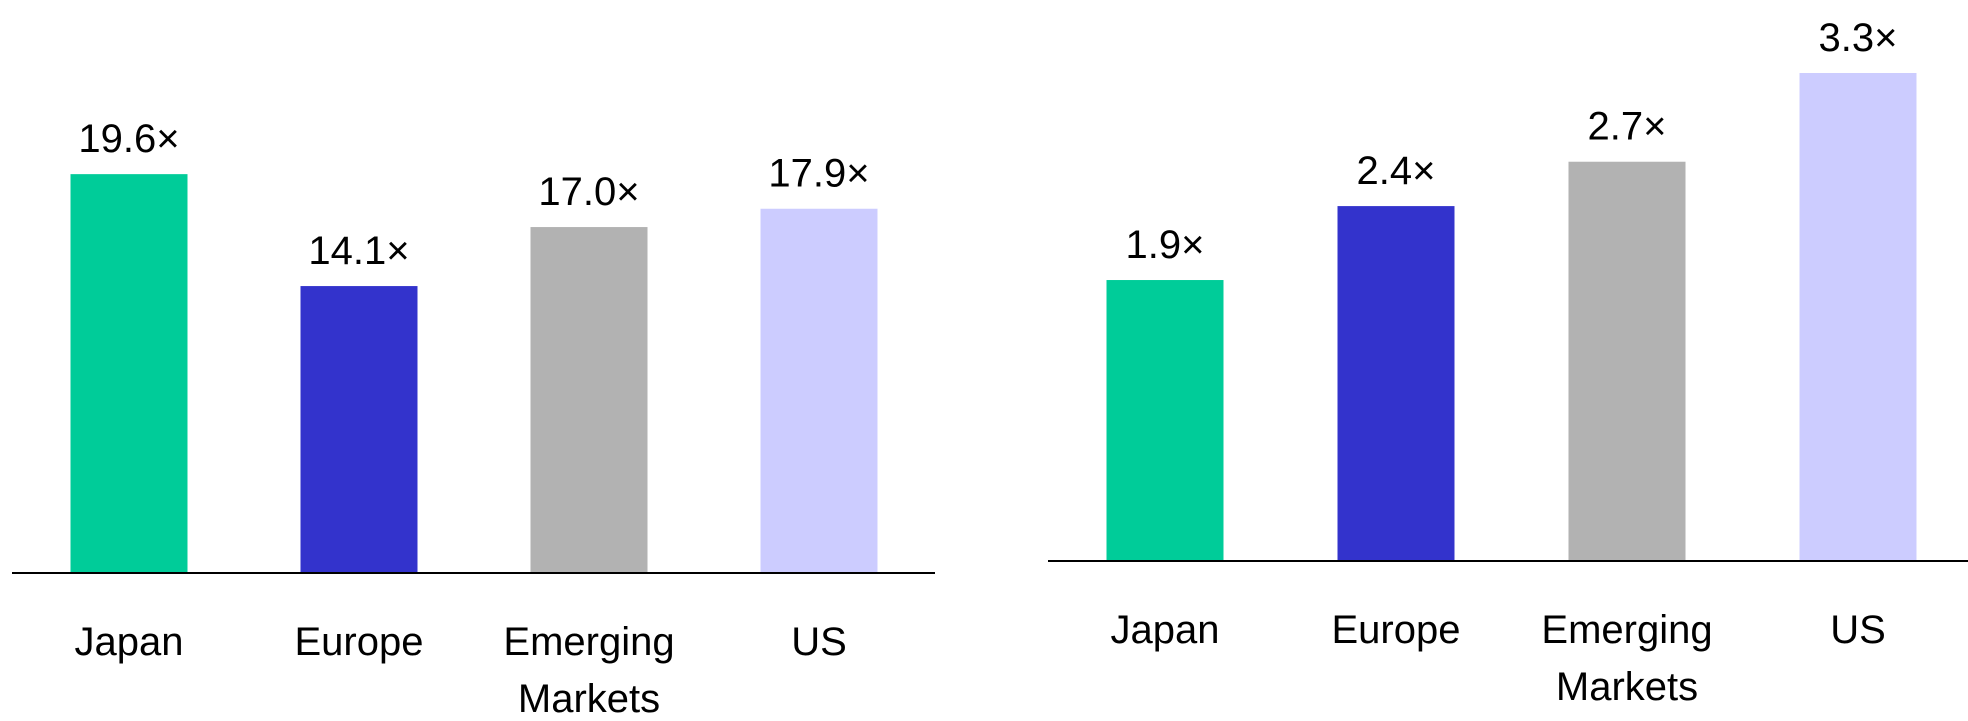  Describe the element at coordinates (1396, 171) in the screenshot. I see `data-label: 2.4×` at that location.